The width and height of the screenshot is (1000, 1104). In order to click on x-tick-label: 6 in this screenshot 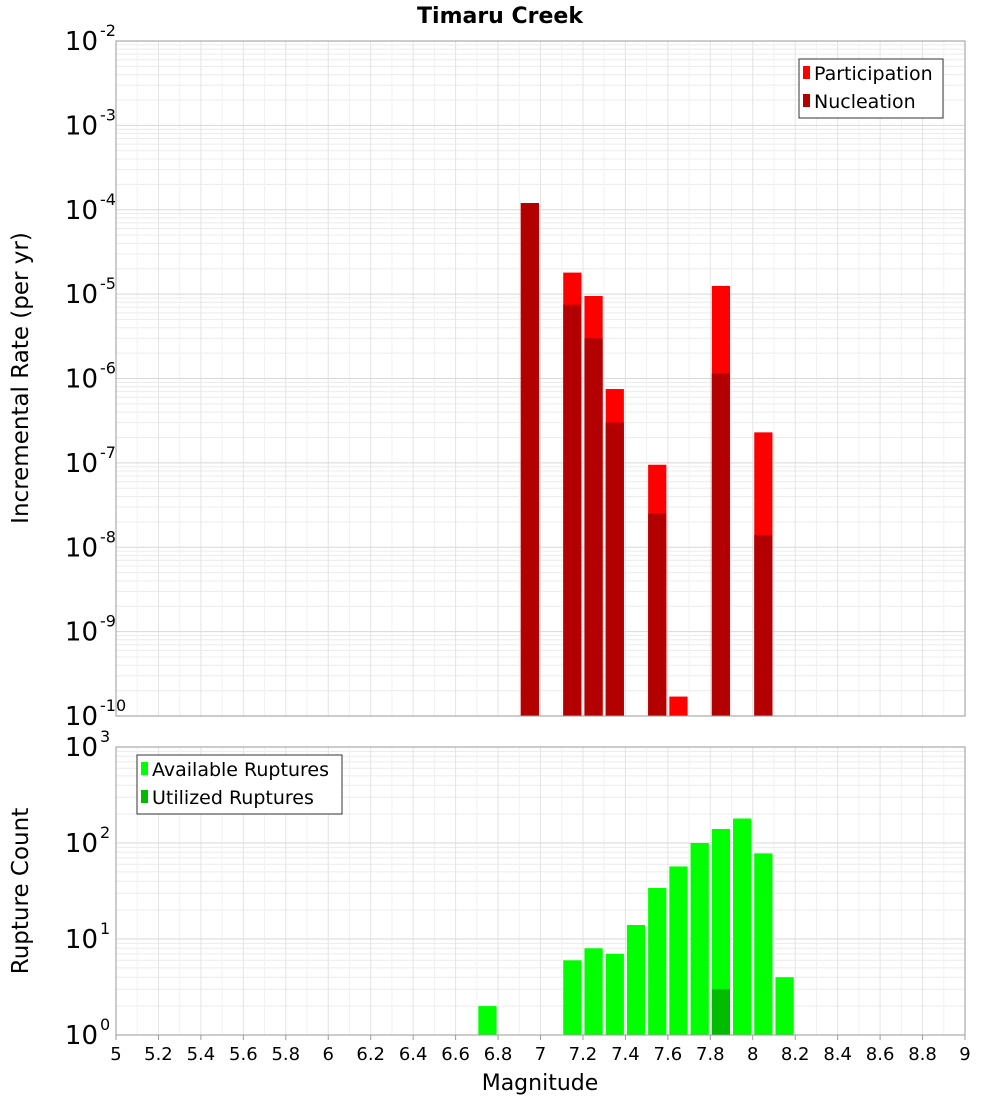, I will do `click(328, 1054)`.